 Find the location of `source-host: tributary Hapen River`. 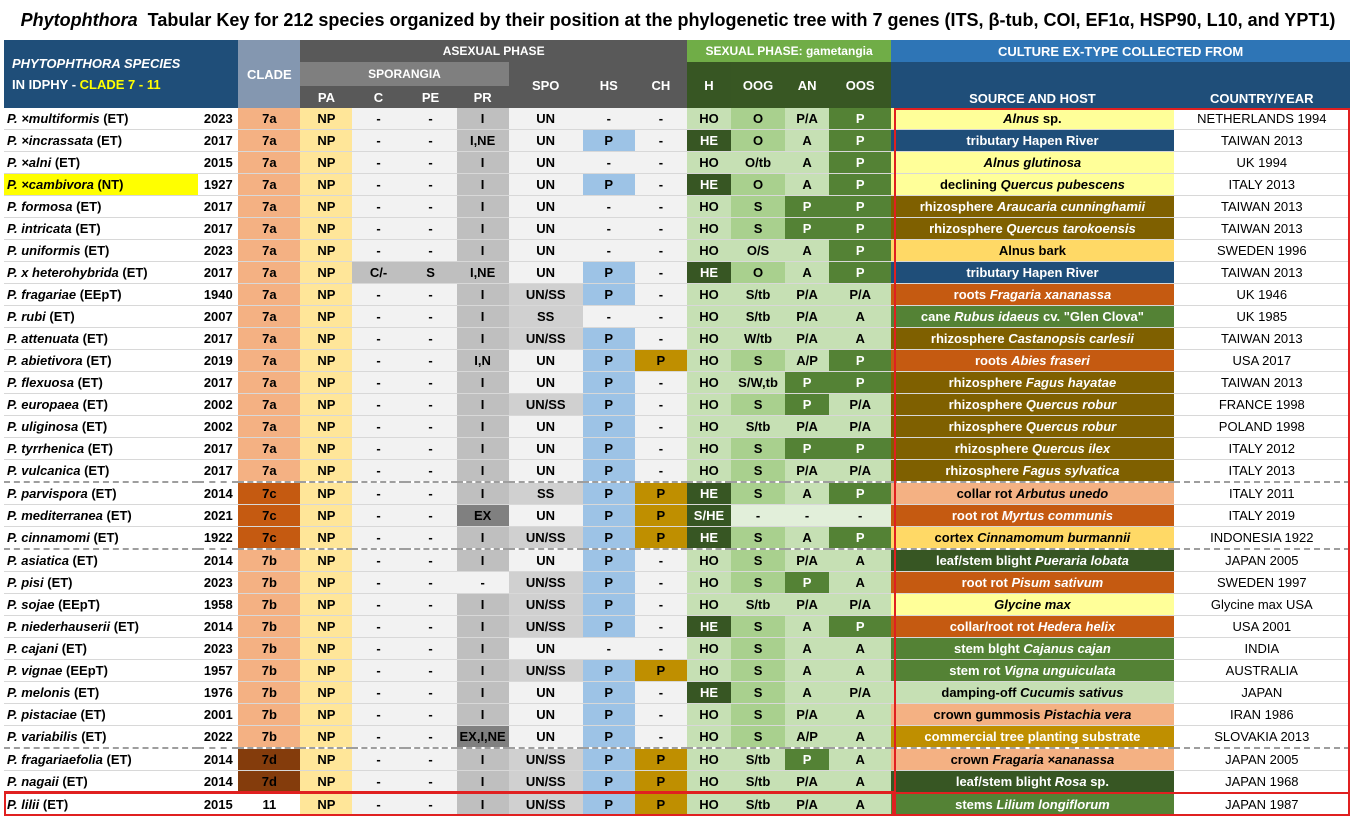

source-host: tributary Hapen River is located at coordinates (1032, 272).